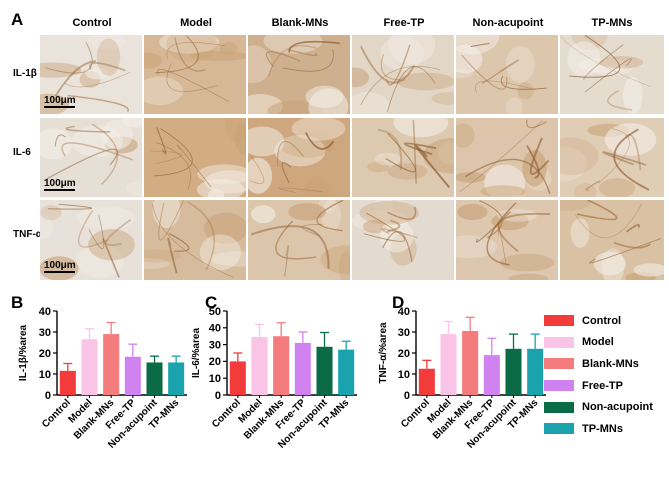 The image size is (669, 502). I want to click on scale-bar-row3: 100μm, so click(60, 266).